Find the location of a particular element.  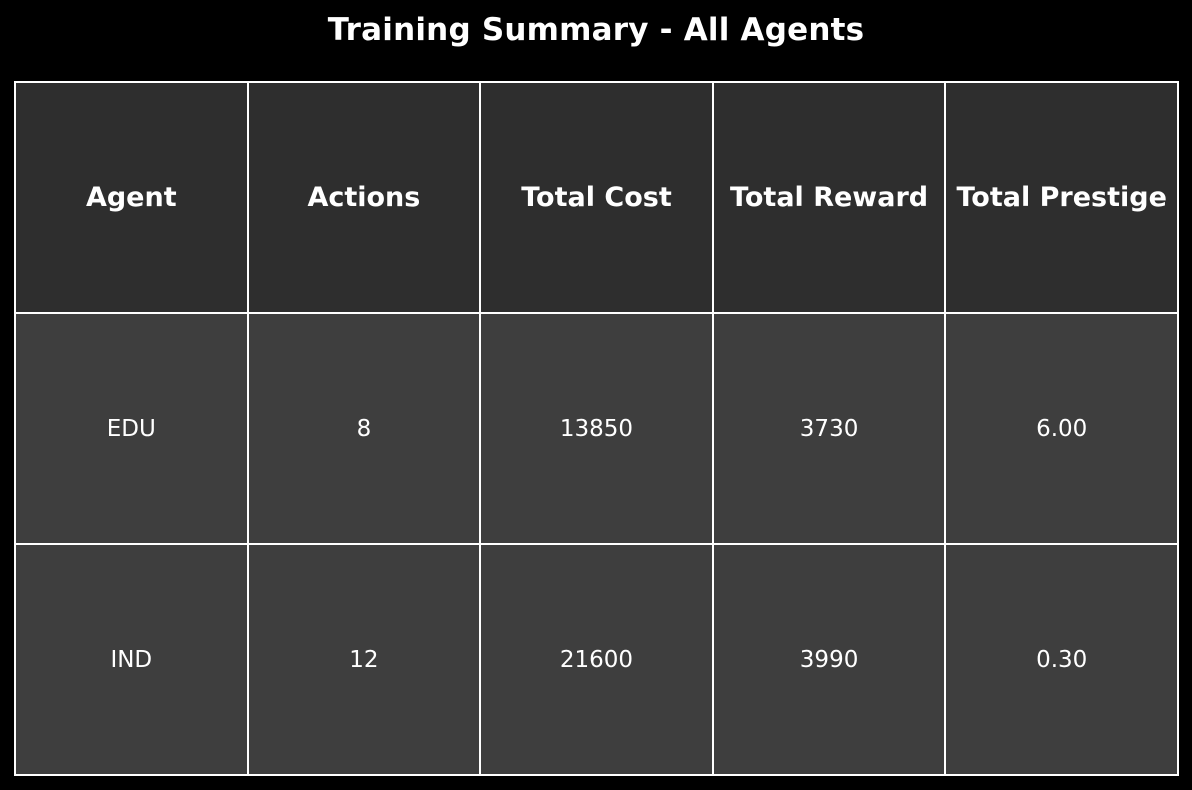

cell-actions: 8 is located at coordinates (364, 428).